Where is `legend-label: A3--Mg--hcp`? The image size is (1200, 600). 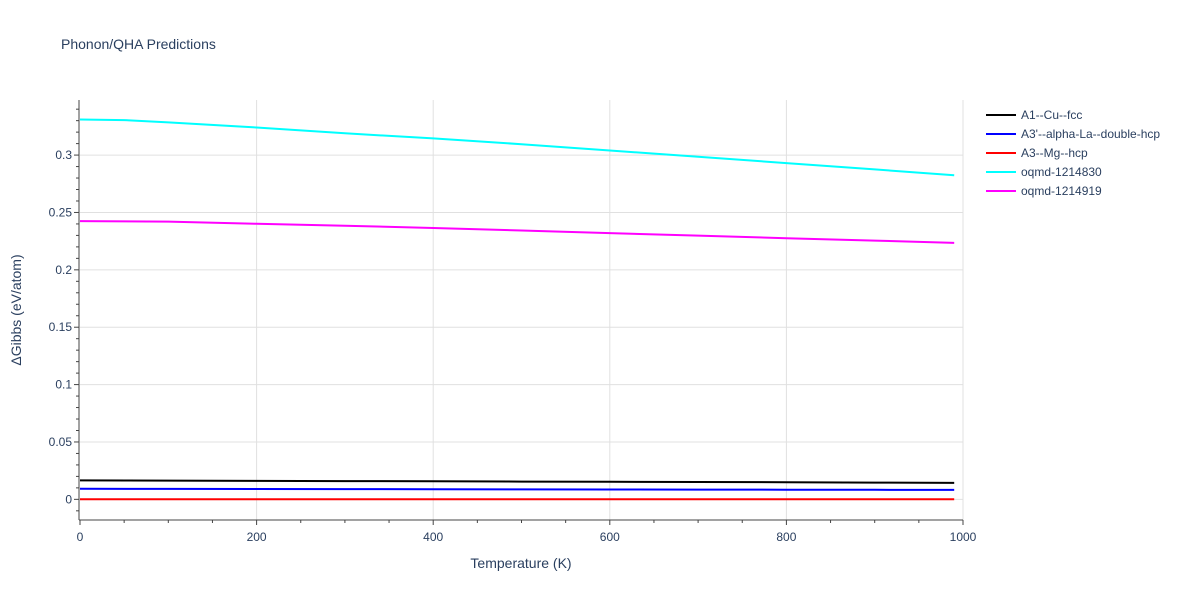
legend-label: A3--Mg--hcp is located at coordinates (1054, 153).